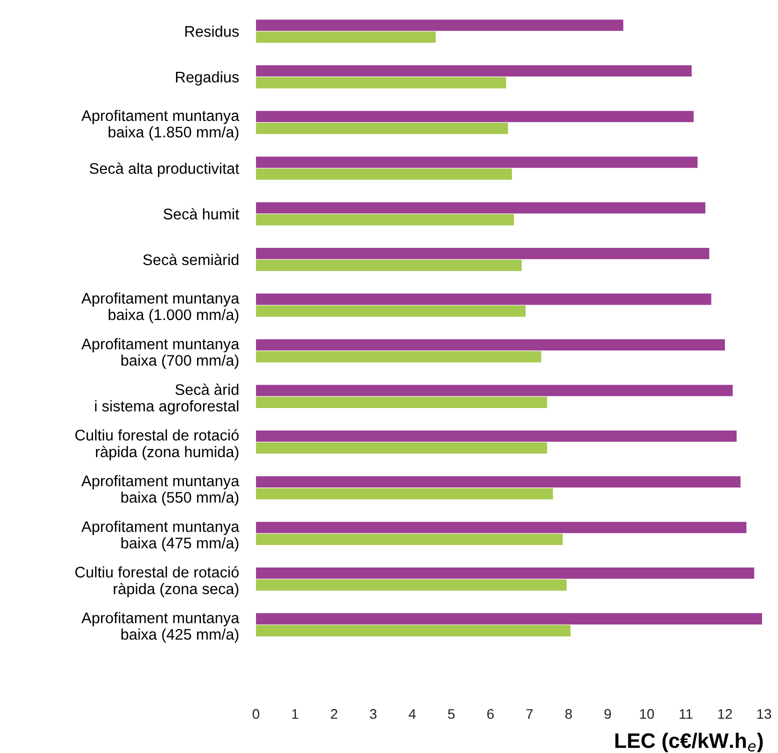  What do you see at coordinates (157, 582) in the screenshot?
I see `y-tick-label: Cultiu forestal de rotació ràpida (zona seca)` at bounding box center [157, 582].